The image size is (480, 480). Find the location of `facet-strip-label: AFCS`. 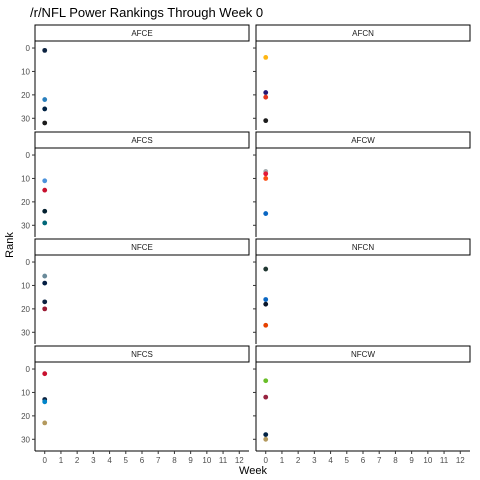

facet-strip-label: AFCS is located at coordinates (141, 140).